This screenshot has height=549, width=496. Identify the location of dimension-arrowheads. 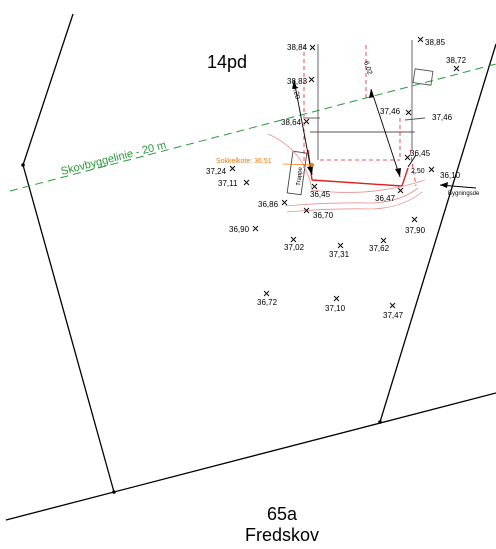
(370, 134).